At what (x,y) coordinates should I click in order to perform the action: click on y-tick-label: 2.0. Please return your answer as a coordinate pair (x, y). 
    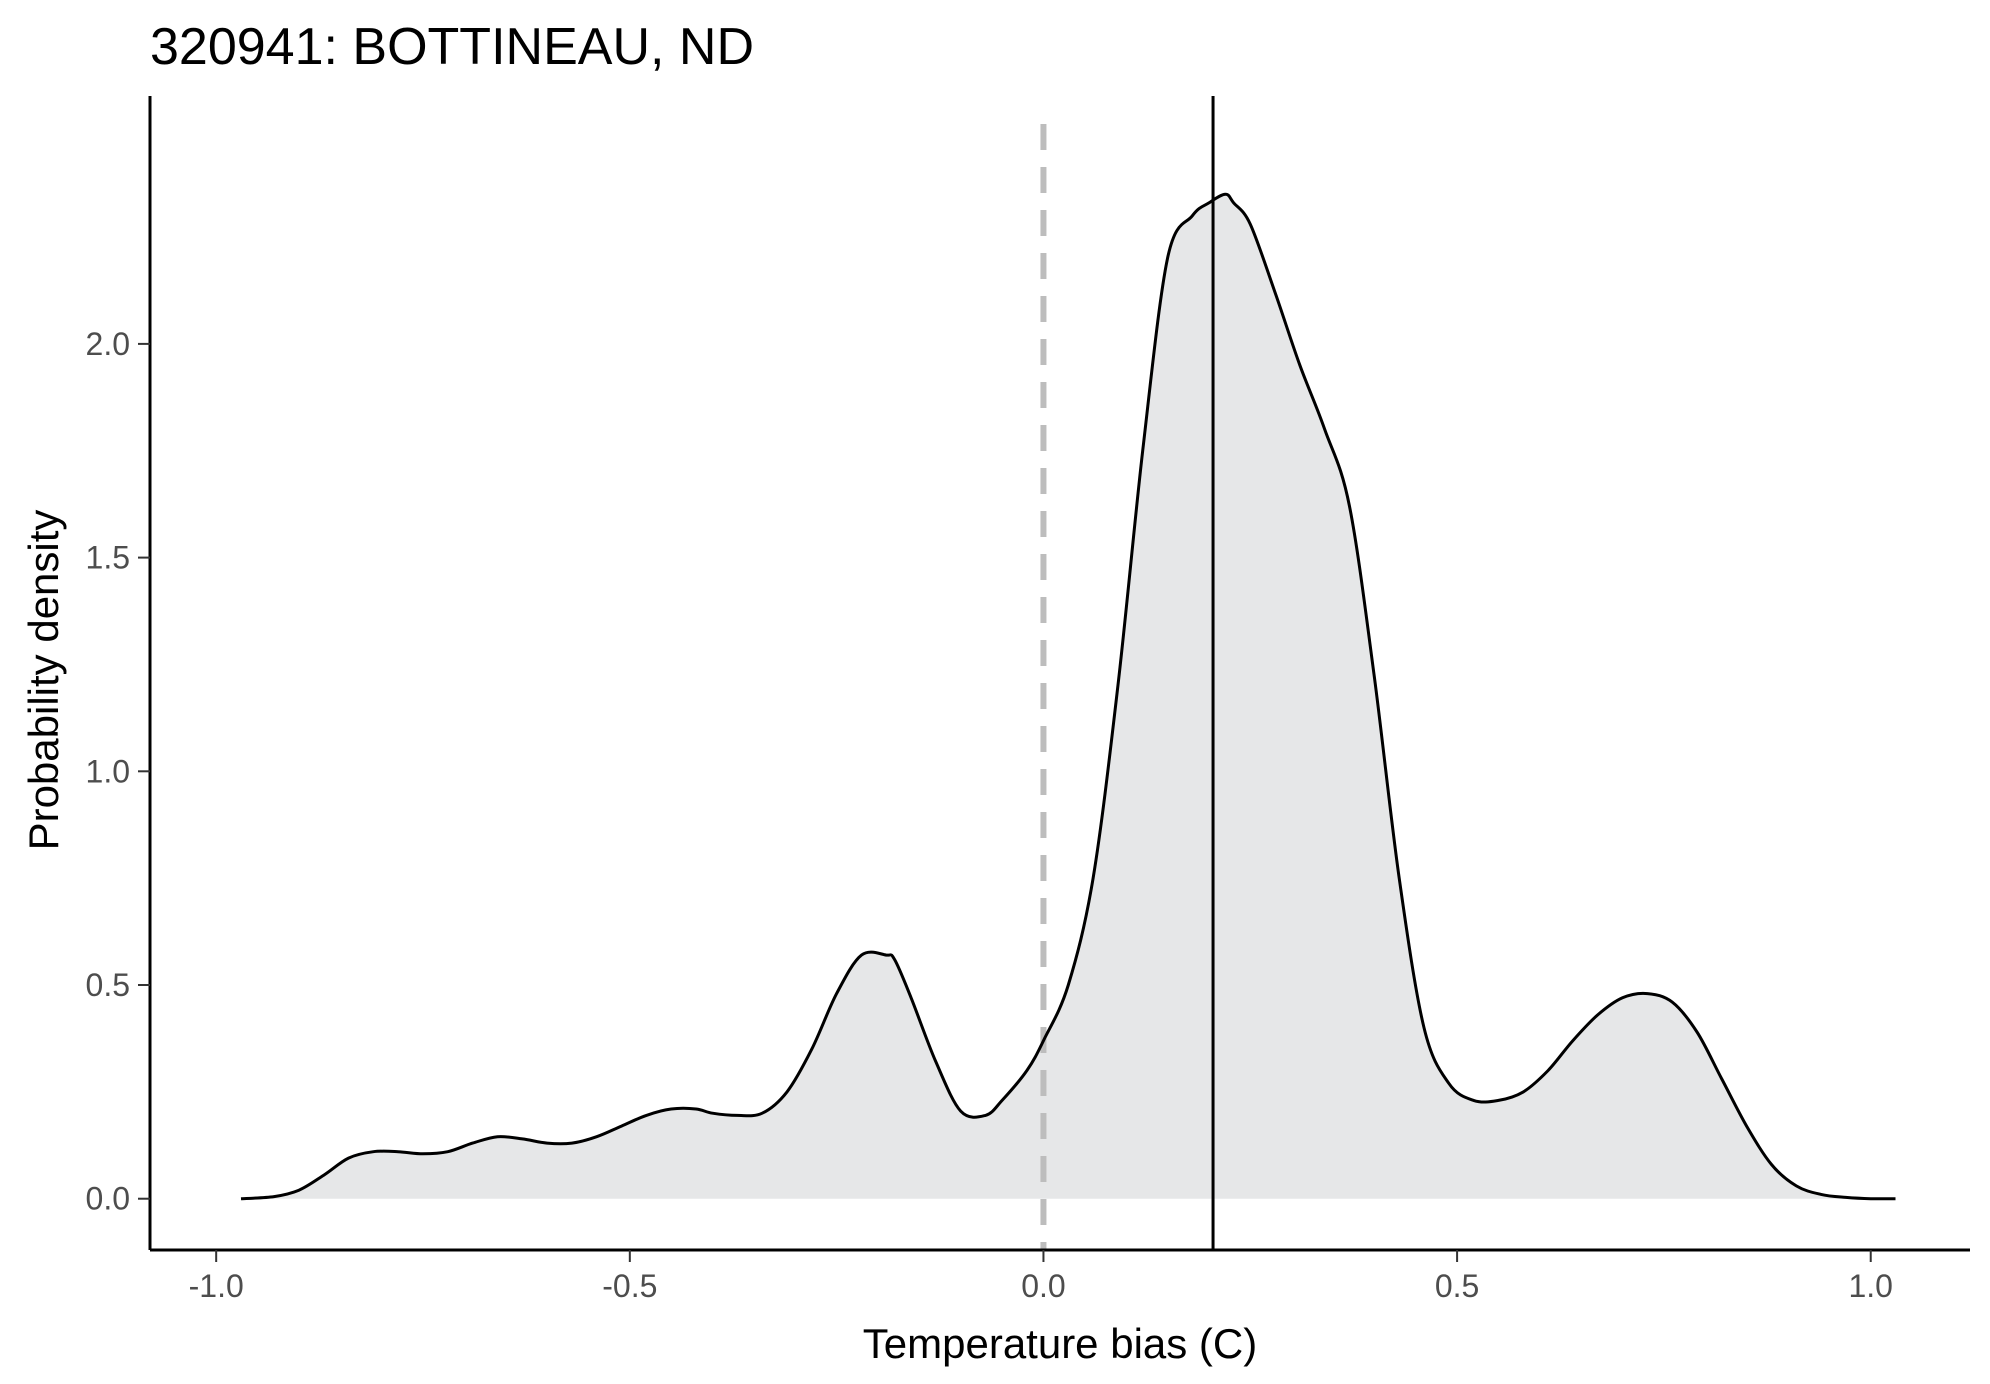
    Looking at the image, I should click on (108, 344).